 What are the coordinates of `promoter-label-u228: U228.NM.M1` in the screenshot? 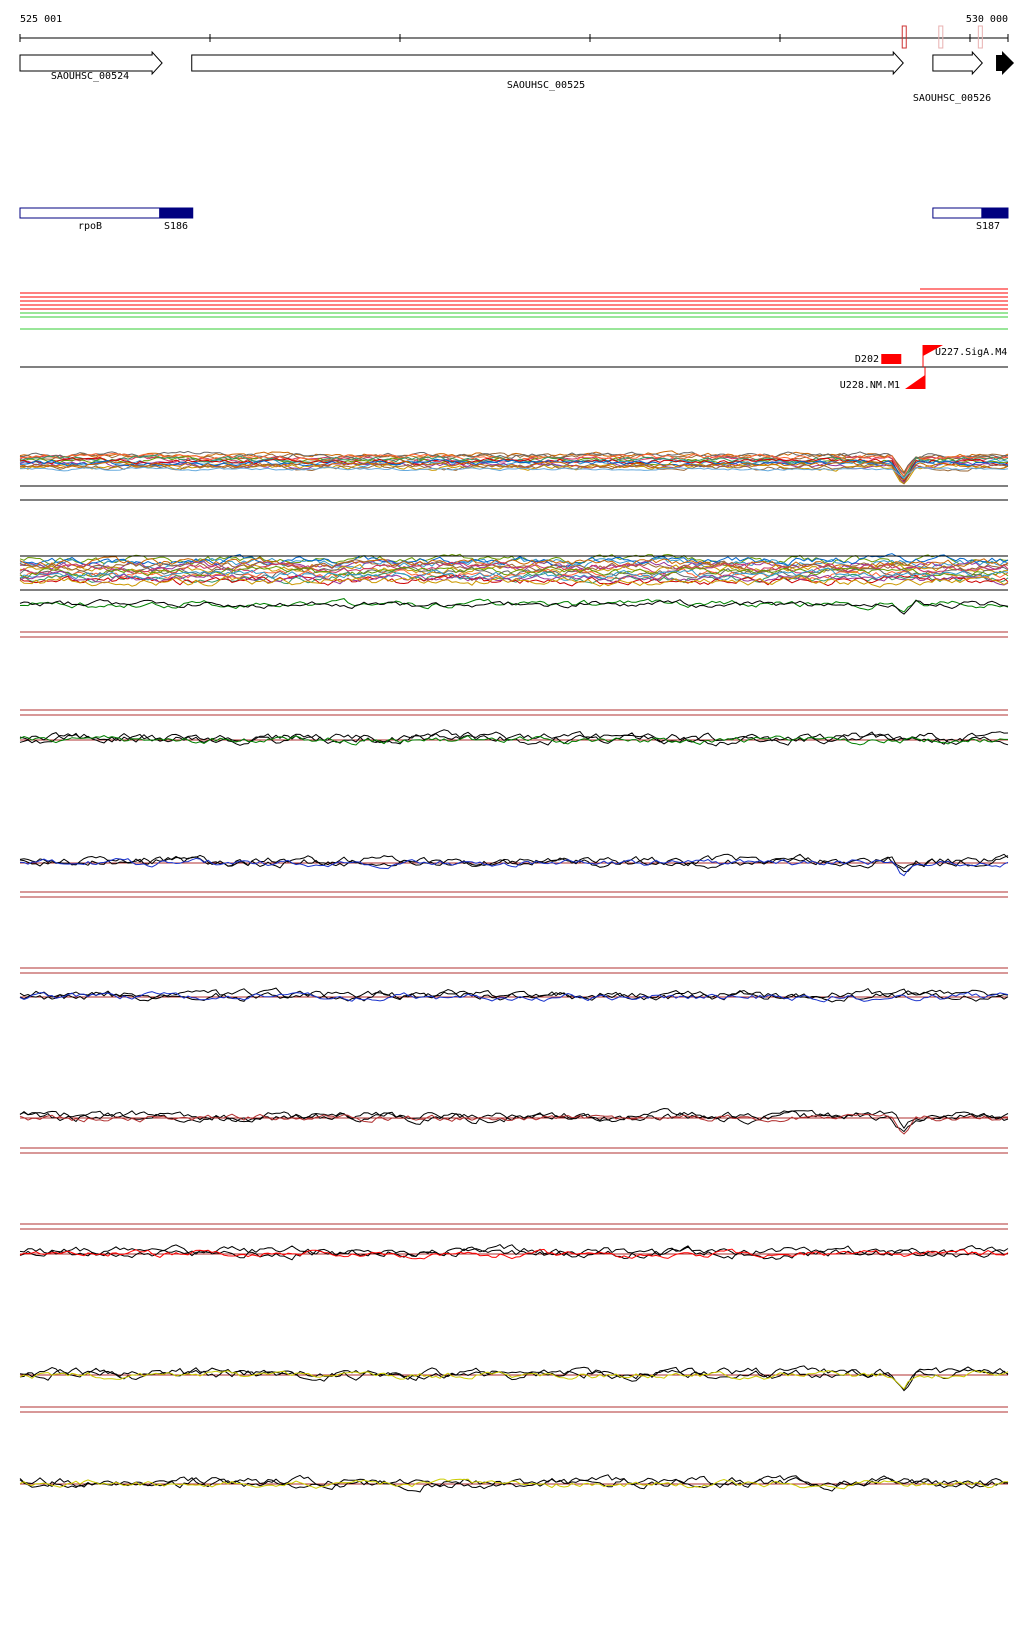 It's located at (870, 385).